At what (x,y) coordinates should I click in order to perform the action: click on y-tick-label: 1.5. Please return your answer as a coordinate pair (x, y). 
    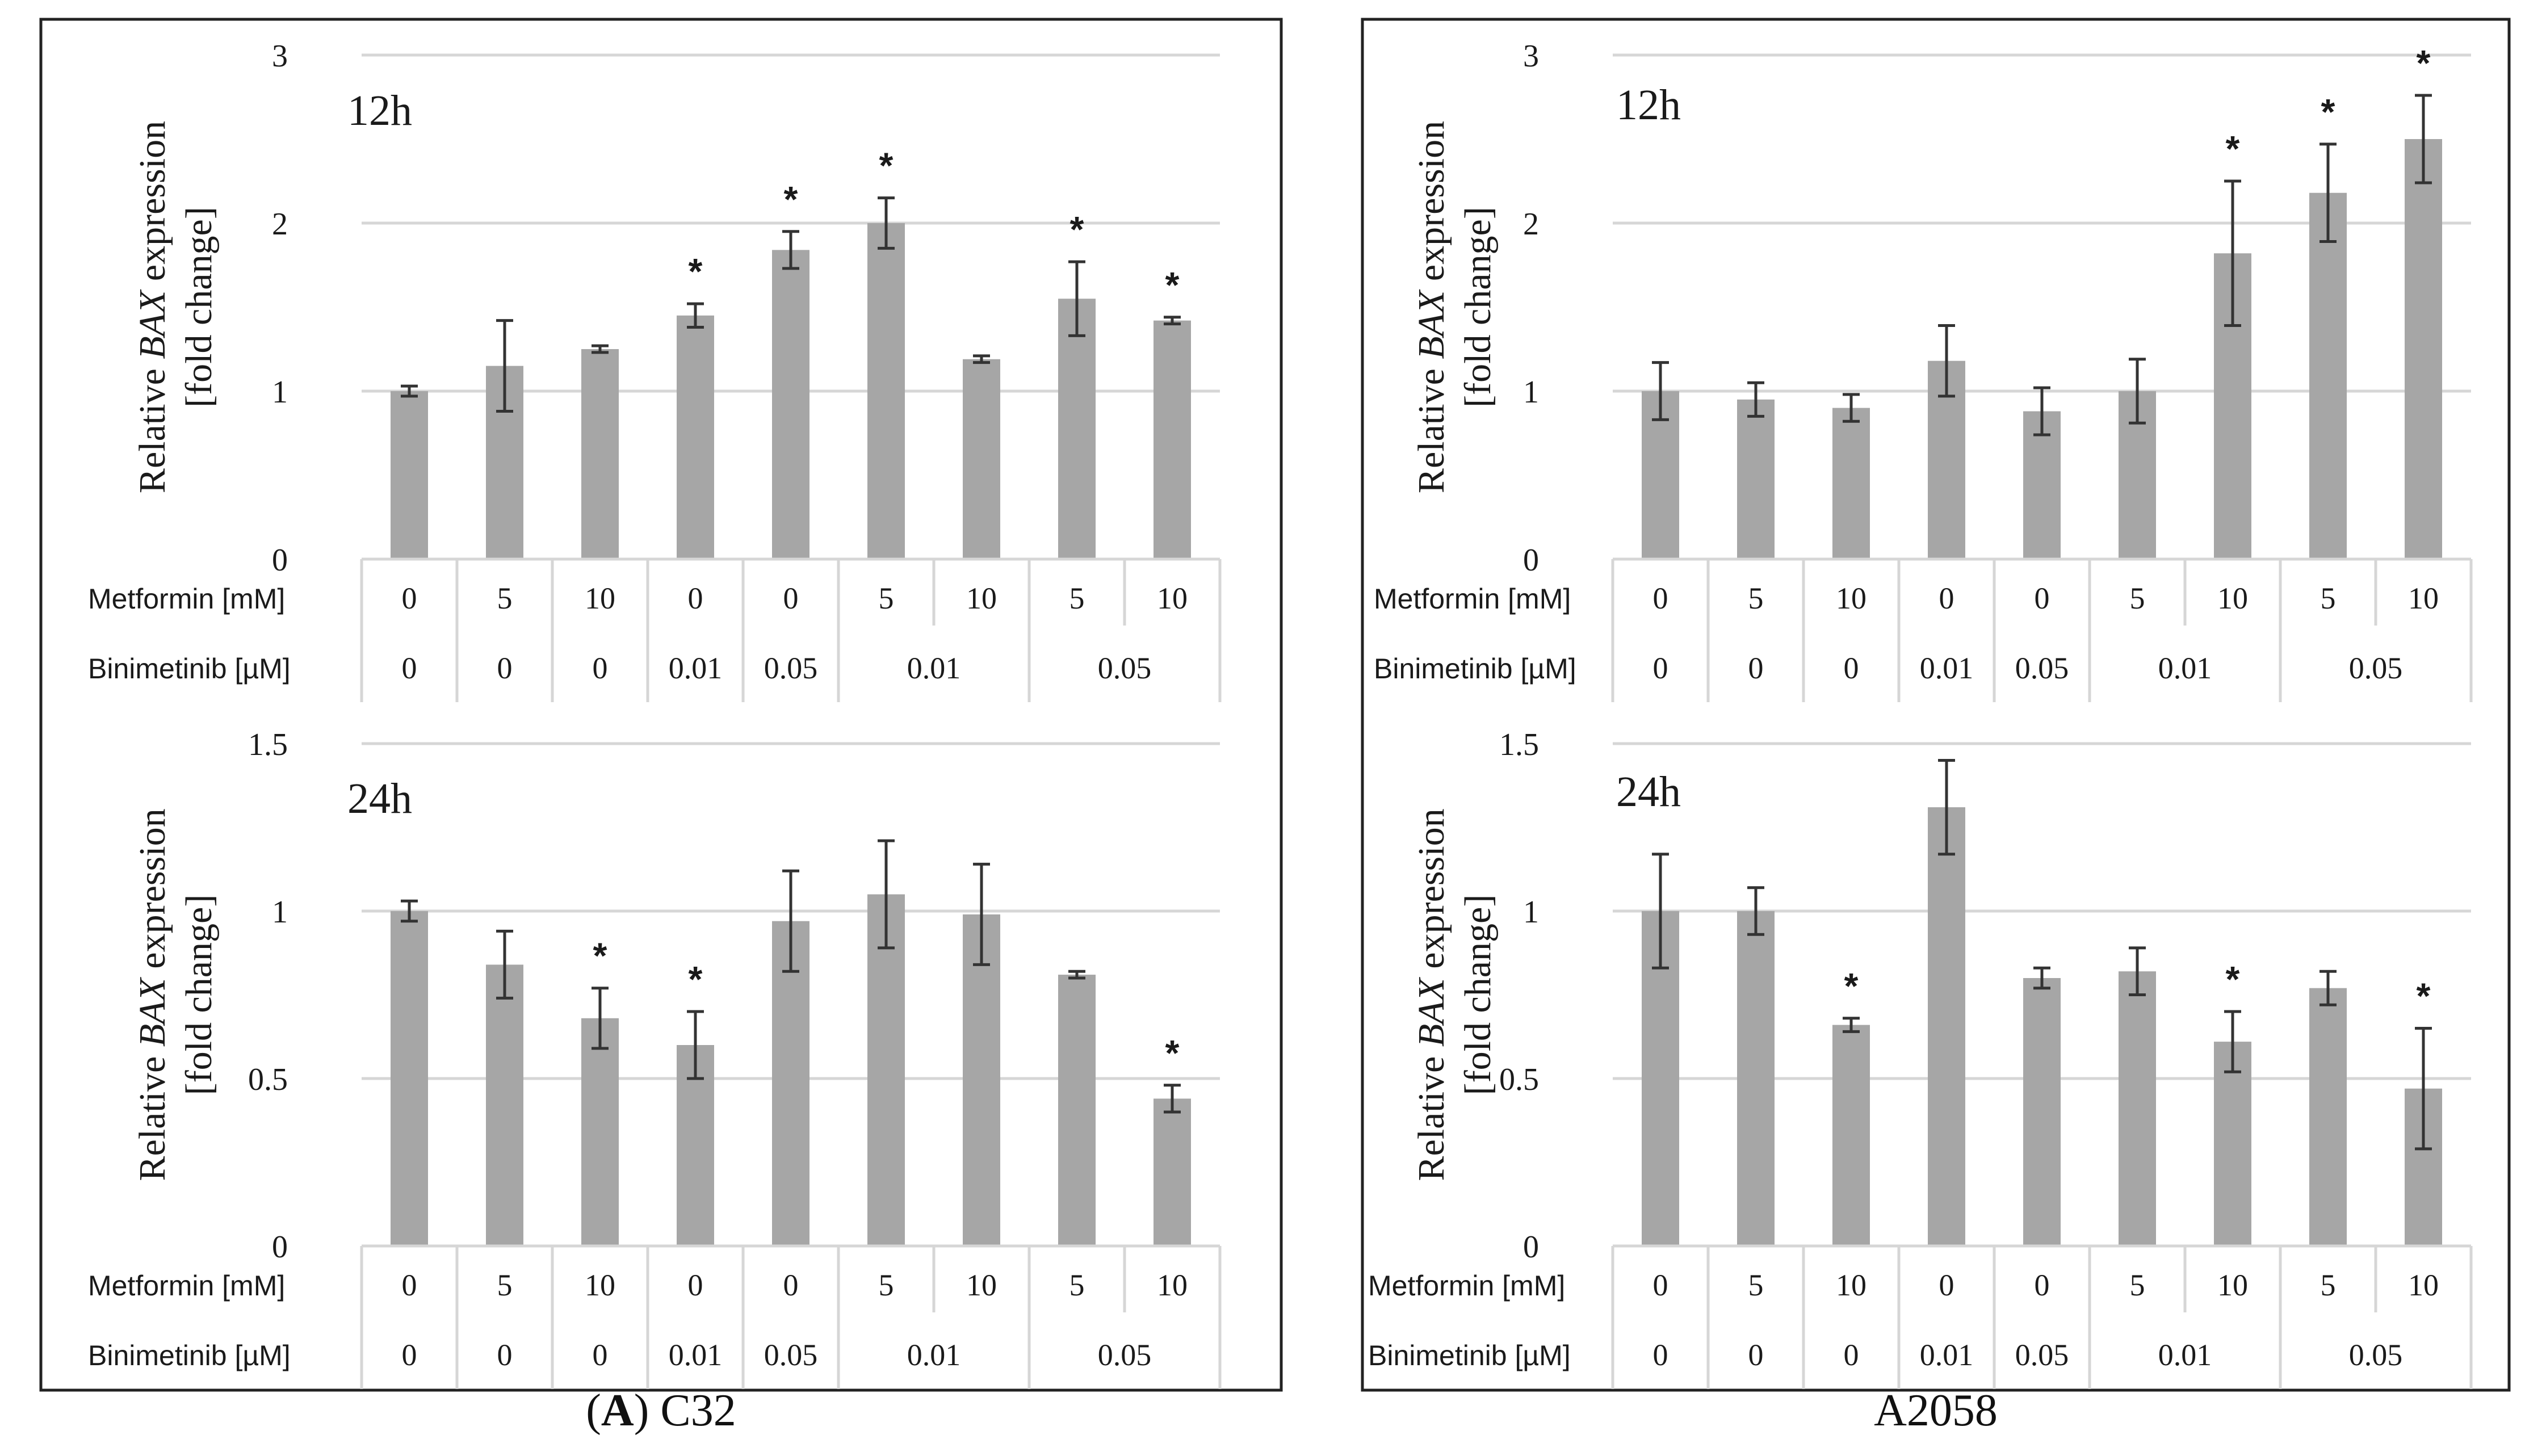
    Looking at the image, I should click on (1519, 744).